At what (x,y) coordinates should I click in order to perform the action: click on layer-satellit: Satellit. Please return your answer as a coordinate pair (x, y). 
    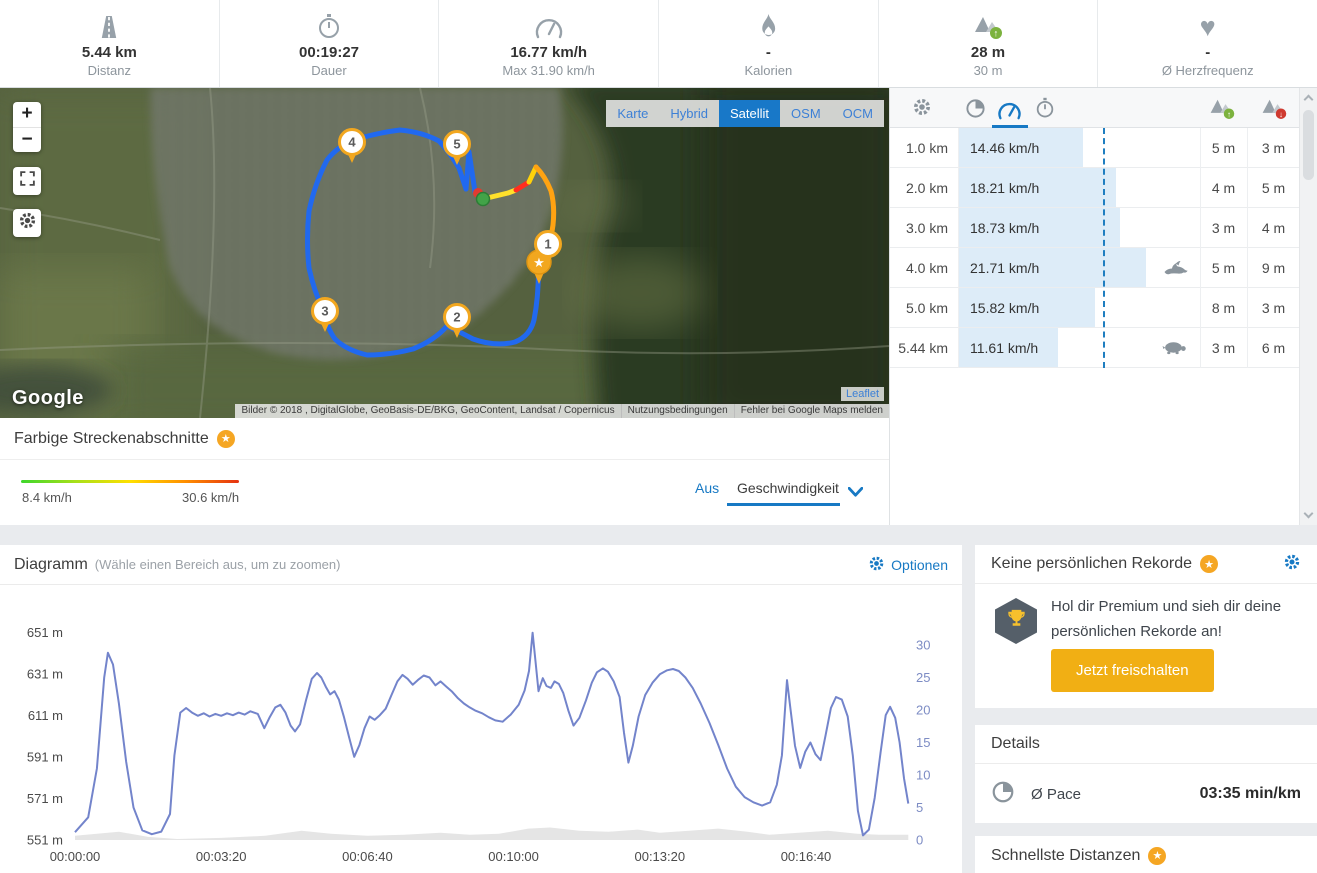
    Looking at the image, I should click on (750, 113).